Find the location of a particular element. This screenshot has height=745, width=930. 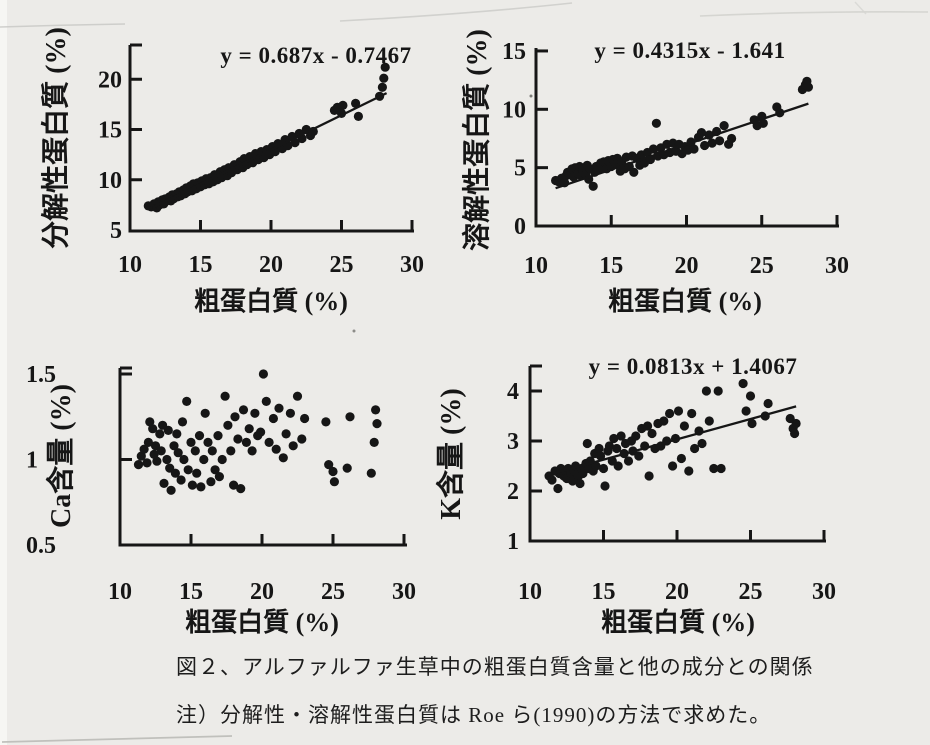

scan-edge-strip is located at coordinates (3, 372).